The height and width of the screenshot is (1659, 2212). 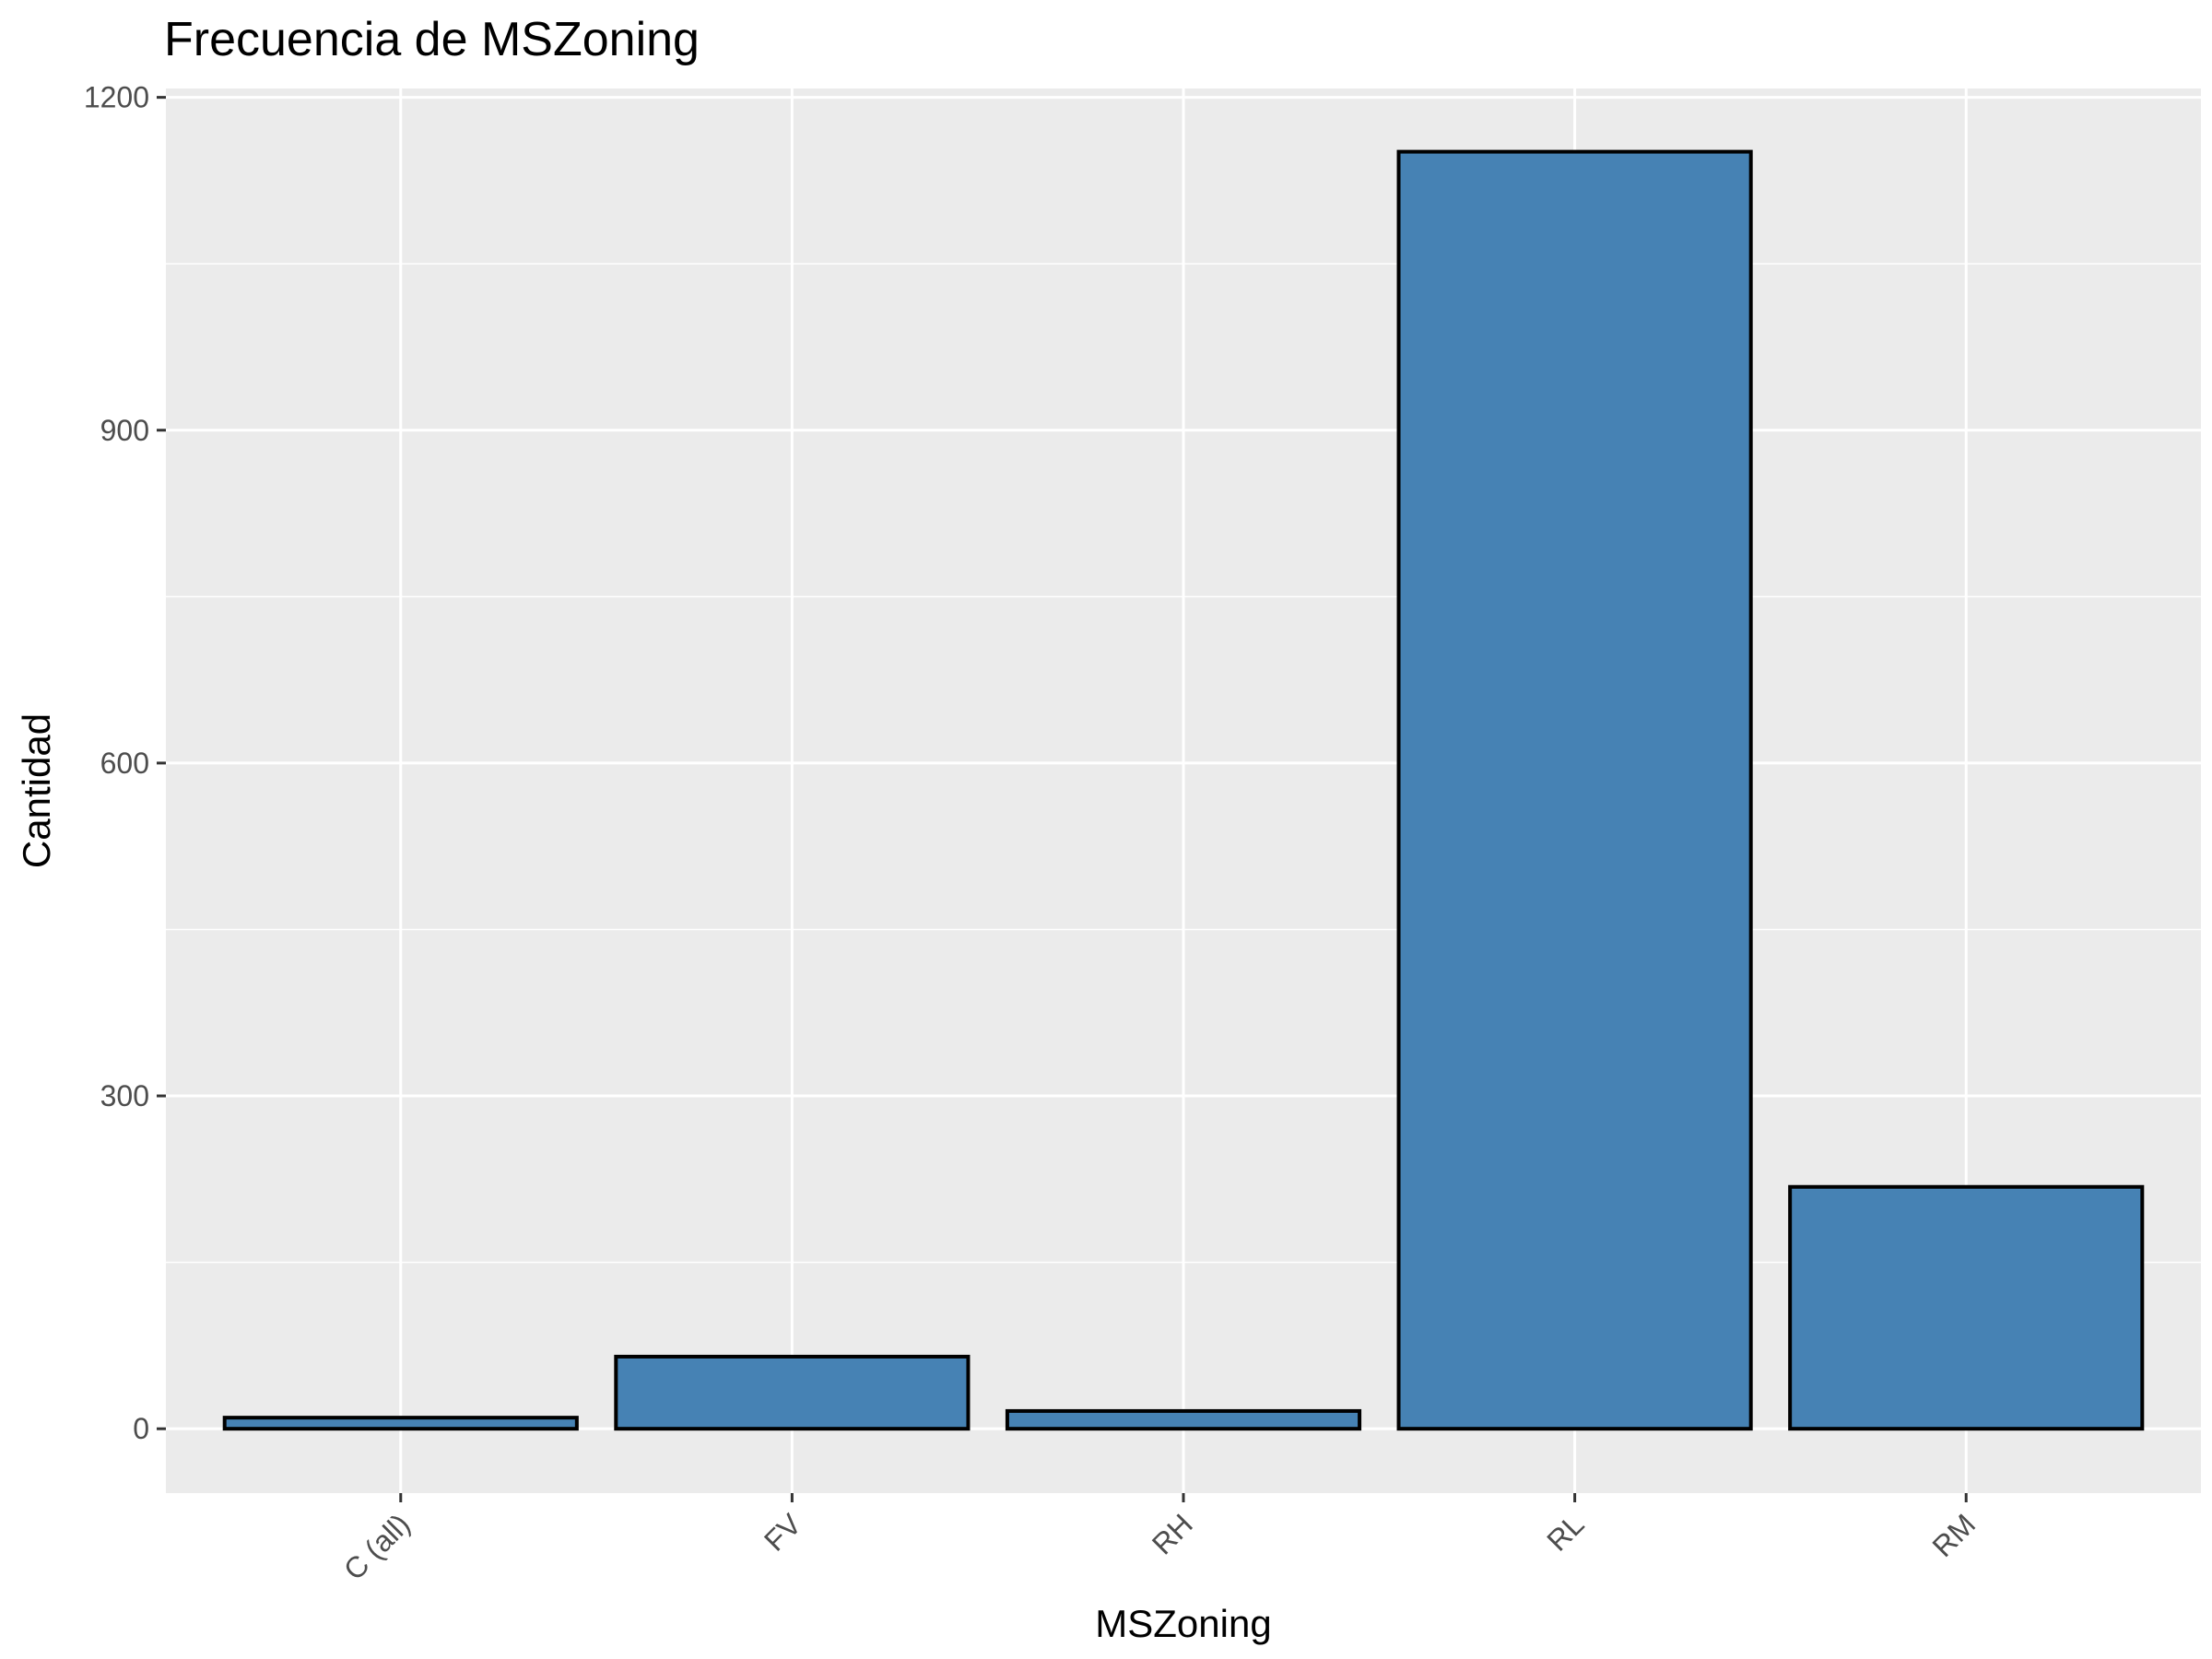 What do you see at coordinates (432, 39) in the screenshot?
I see `chart-title: Frecuencia de MSZoning` at bounding box center [432, 39].